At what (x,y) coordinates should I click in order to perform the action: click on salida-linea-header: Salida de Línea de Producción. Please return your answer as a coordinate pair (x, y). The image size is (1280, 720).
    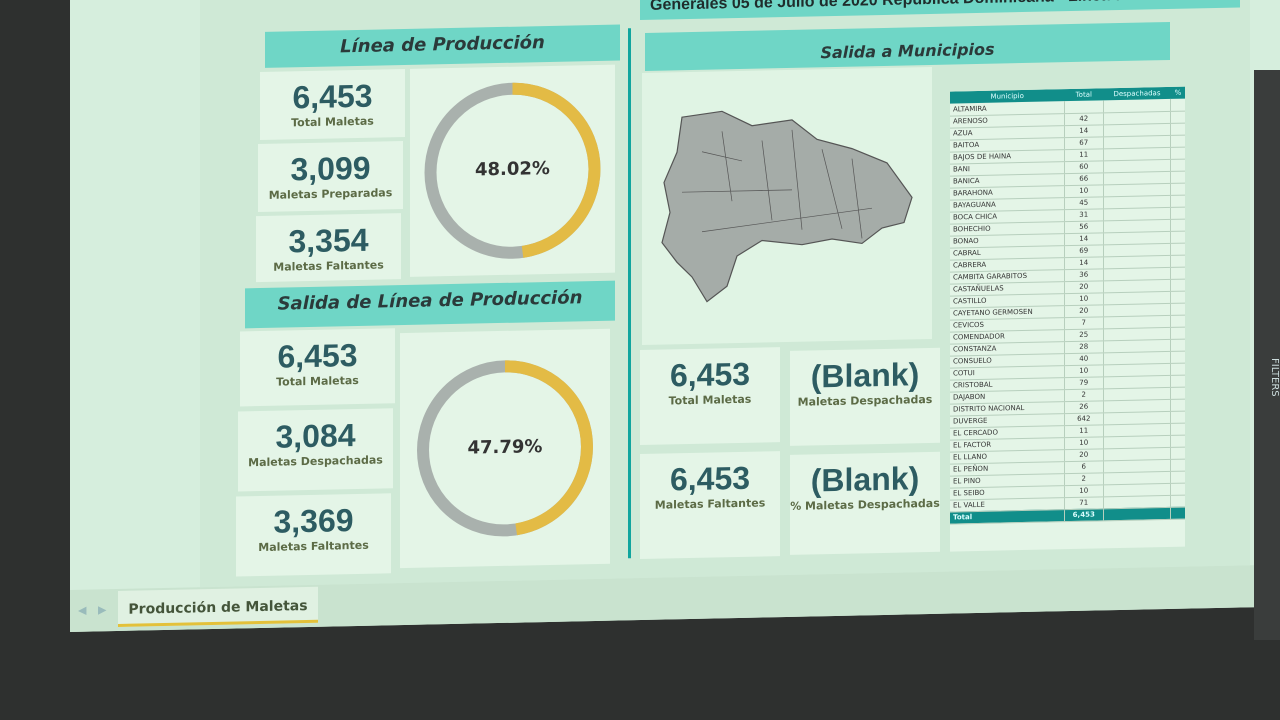
    Looking at the image, I should click on (430, 304).